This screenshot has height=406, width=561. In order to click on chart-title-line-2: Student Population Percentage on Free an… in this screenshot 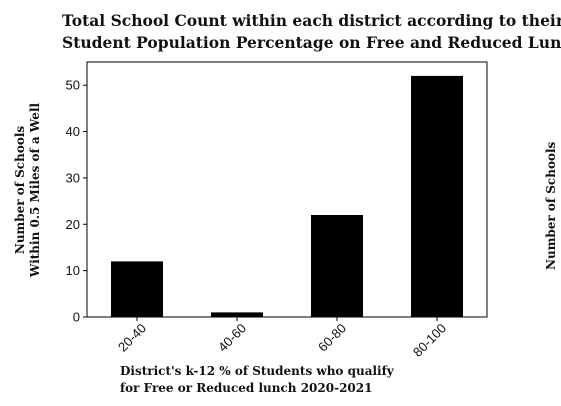, I will do `click(311, 42)`.